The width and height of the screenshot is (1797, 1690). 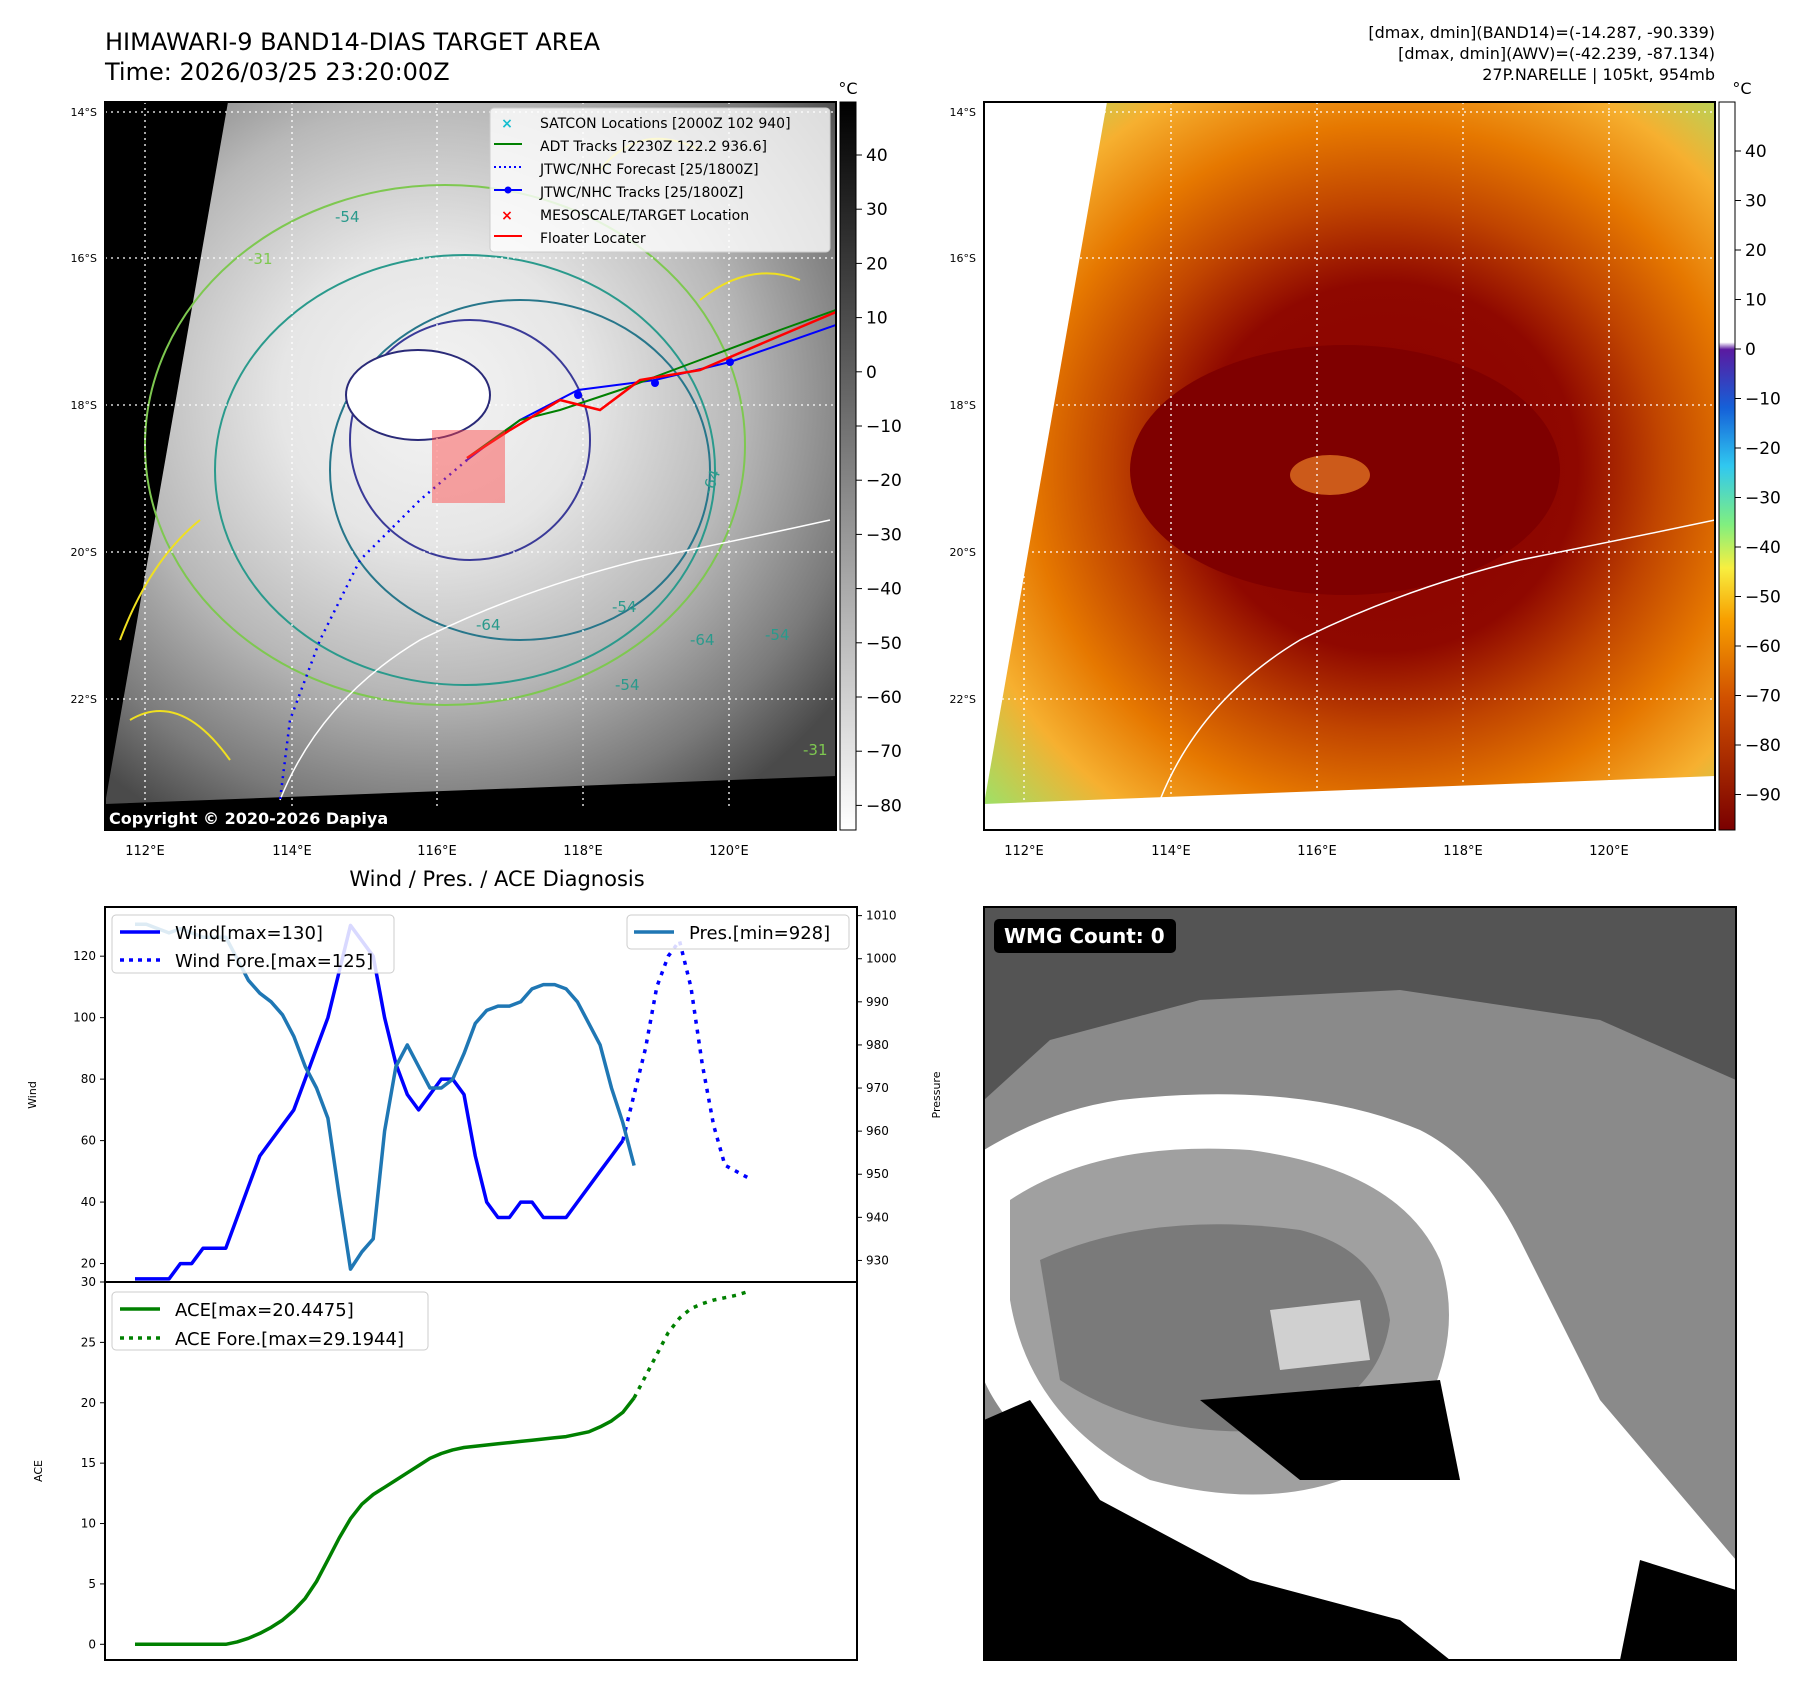 I want to click on pressure-legend: Pres.[min=928], so click(x=738, y=932).